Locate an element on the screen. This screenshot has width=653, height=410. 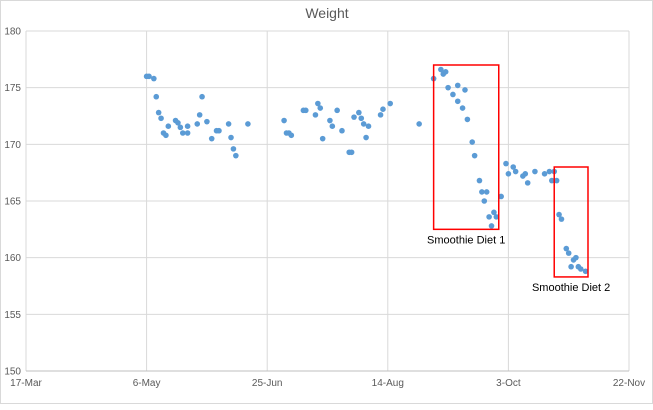
y-tick-label: 160 is located at coordinates (12, 258).